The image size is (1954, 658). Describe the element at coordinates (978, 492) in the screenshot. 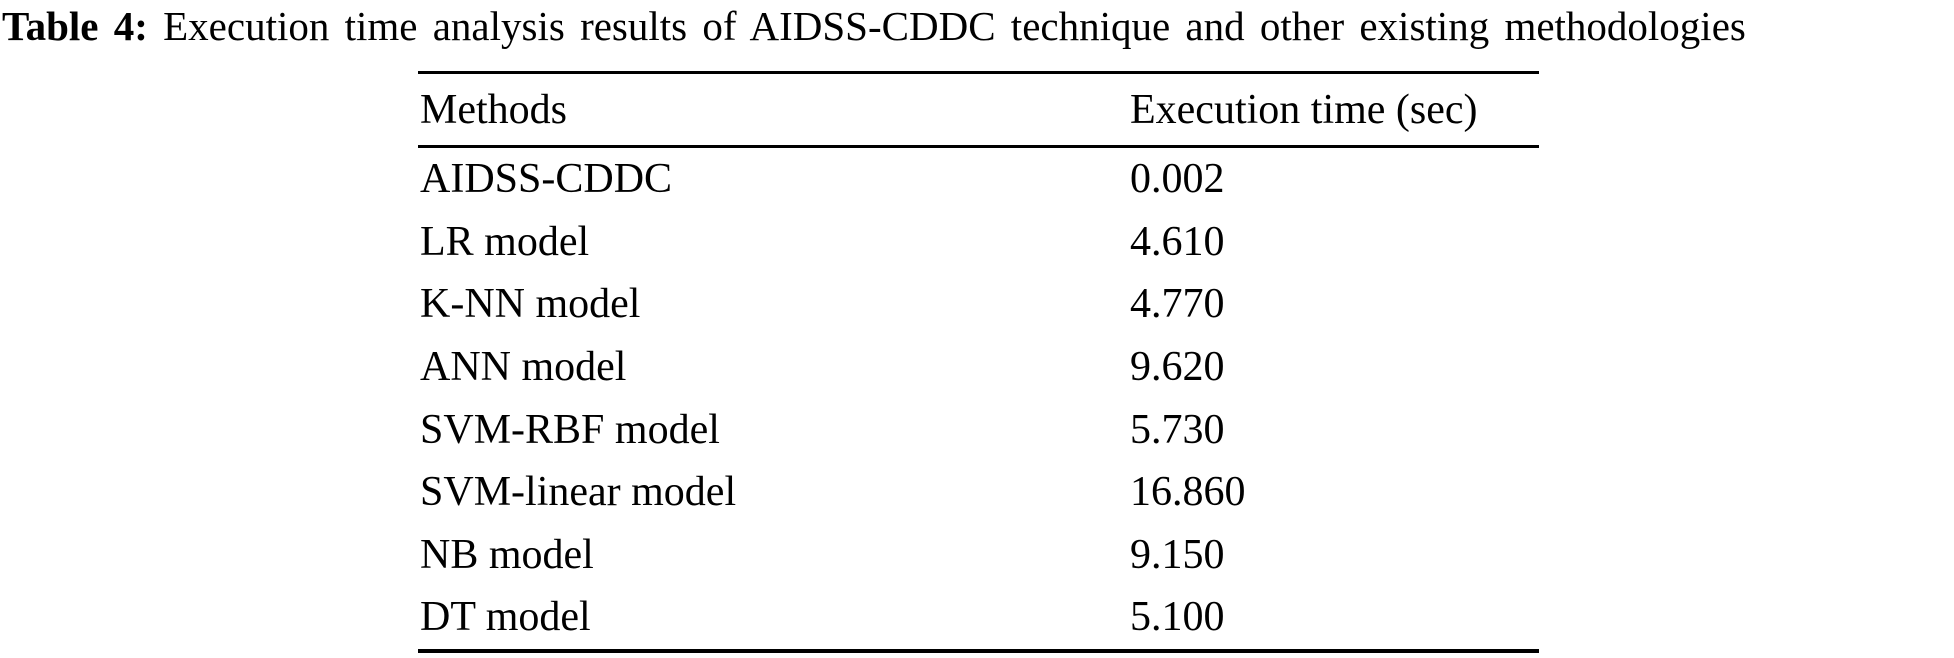

I see `table-row: SVM-linear model 16.860` at that location.